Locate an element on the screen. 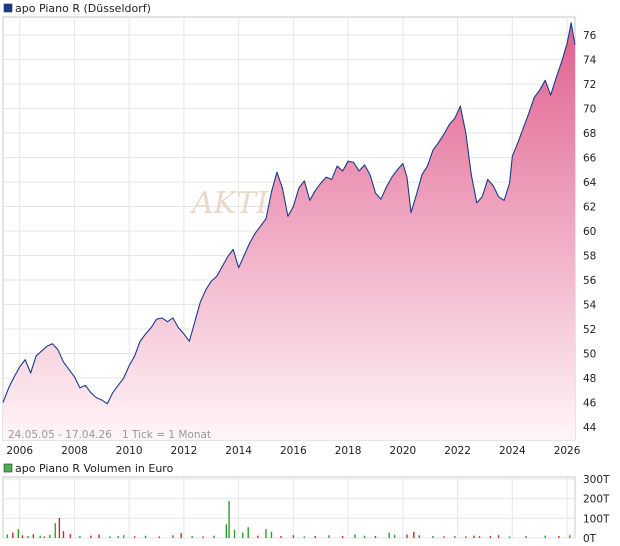  y-tick-label: 48 is located at coordinates (589, 379).